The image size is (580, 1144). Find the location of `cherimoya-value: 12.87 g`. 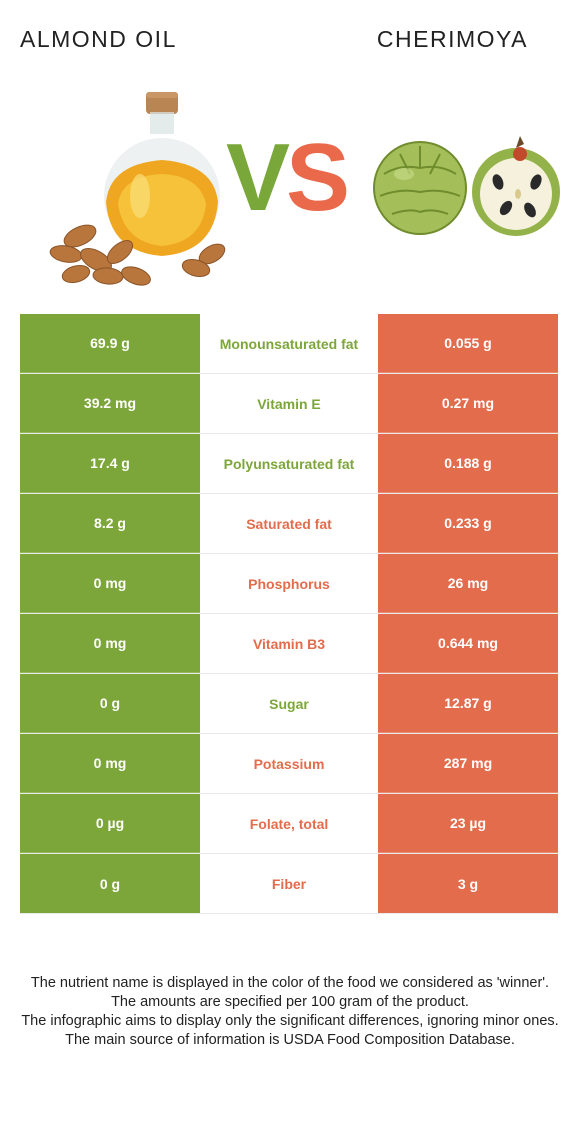

cherimoya-value: 12.87 g is located at coordinates (468, 703).